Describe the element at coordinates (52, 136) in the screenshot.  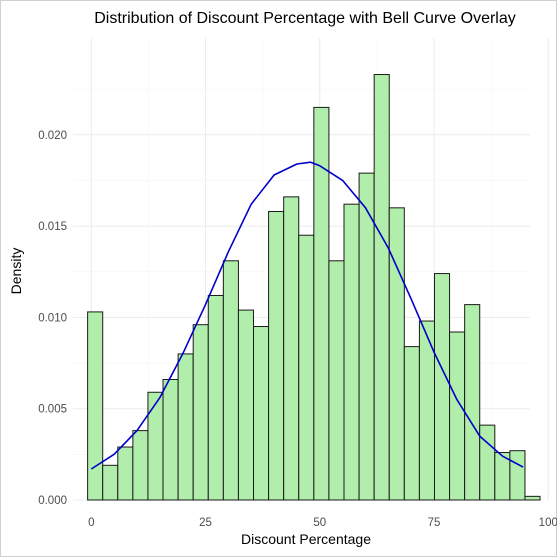
I see `y-tick-label: 0.020` at that location.